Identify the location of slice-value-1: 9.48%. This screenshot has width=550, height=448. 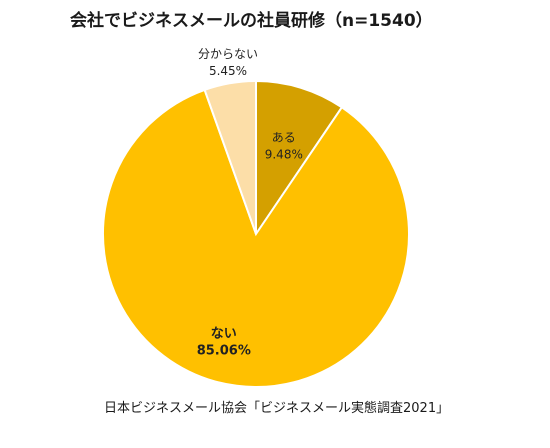
(284, 154).